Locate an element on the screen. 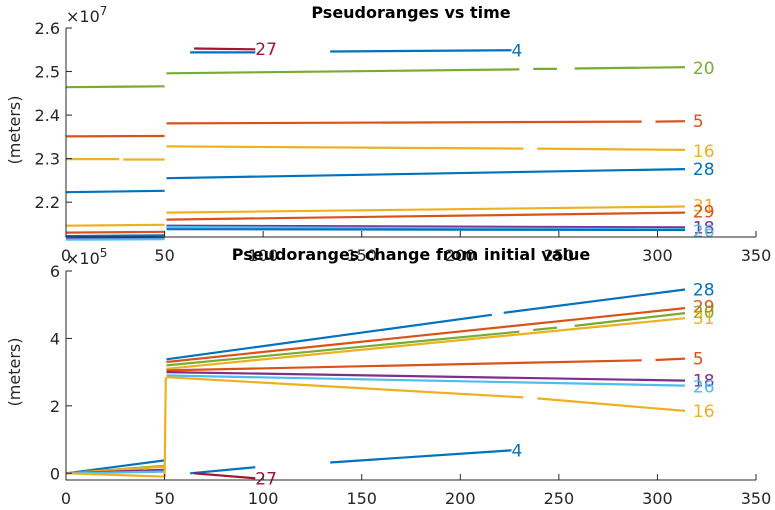  y-exponent-label: ×10⁷ is located at coordinates (86, 15).